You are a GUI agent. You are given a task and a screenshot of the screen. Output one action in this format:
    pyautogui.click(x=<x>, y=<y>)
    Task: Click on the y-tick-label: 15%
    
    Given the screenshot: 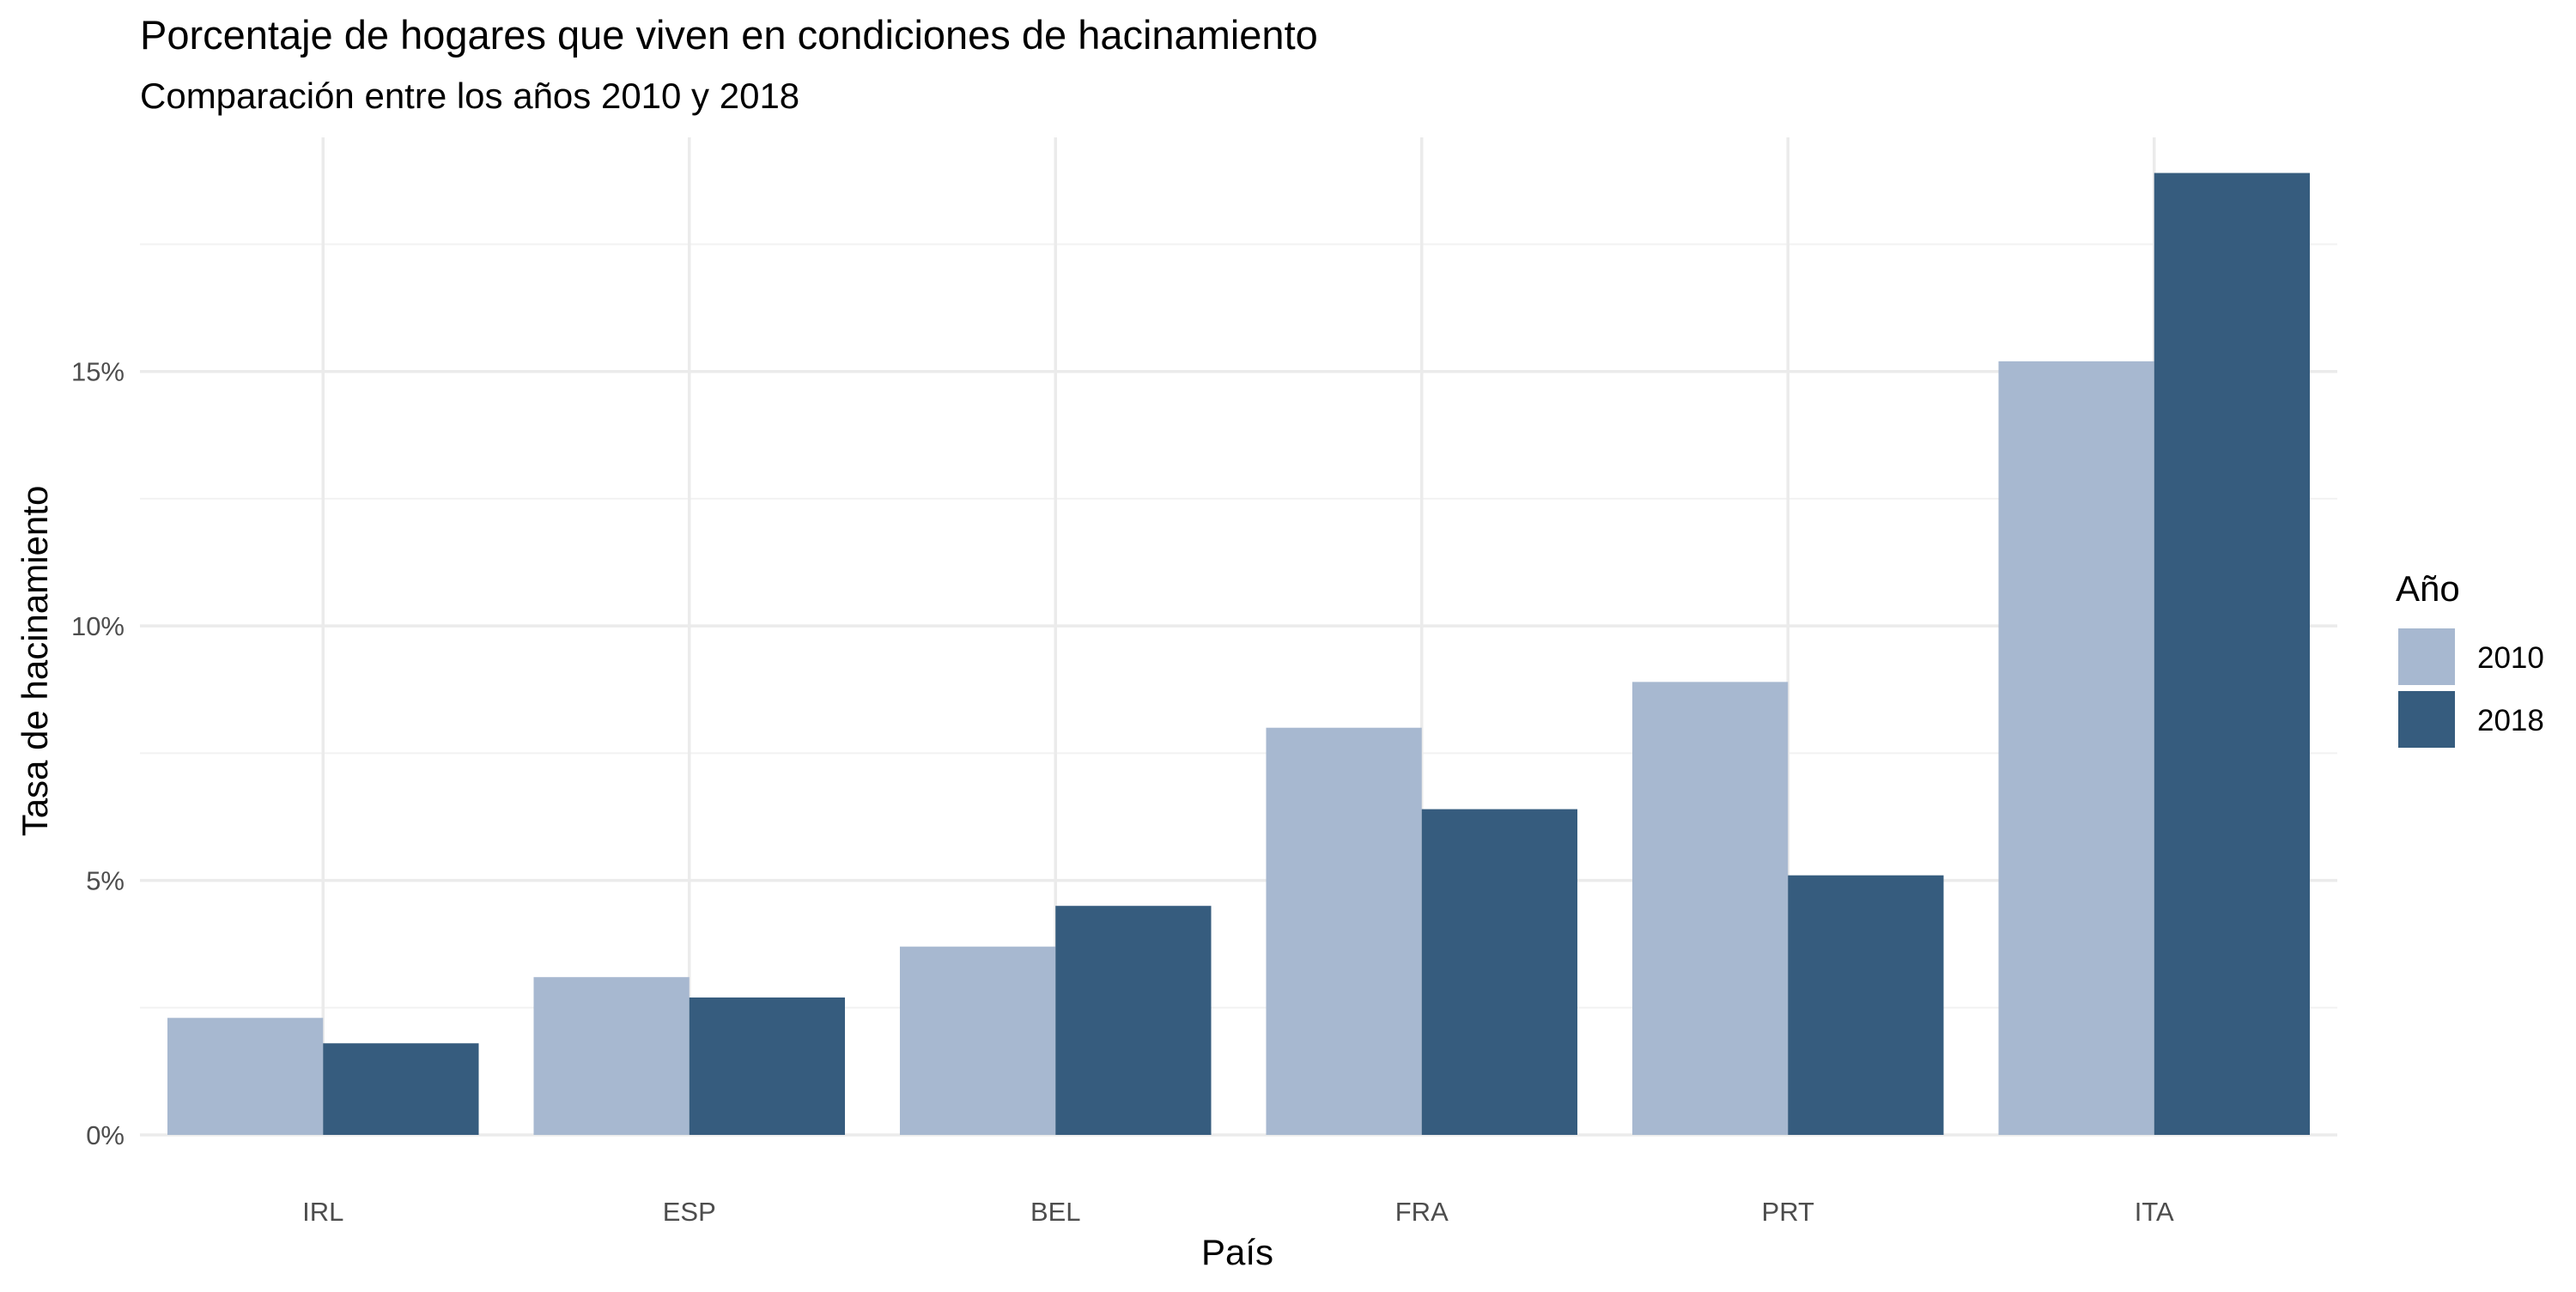 What is the action you would take?
    pyautogui.click(x=98, y=372)
    